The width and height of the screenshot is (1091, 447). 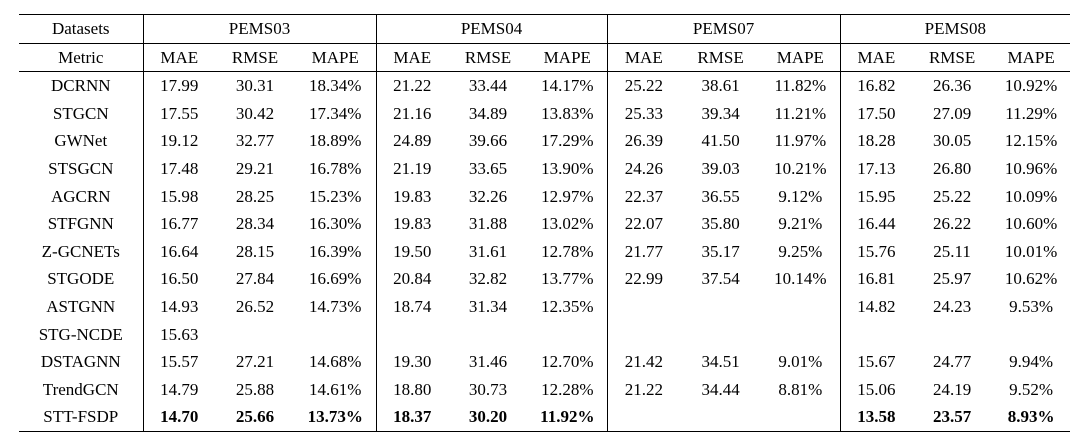 I want to click on metric-value-cell: 12.78%, so click(x=568, y=251).